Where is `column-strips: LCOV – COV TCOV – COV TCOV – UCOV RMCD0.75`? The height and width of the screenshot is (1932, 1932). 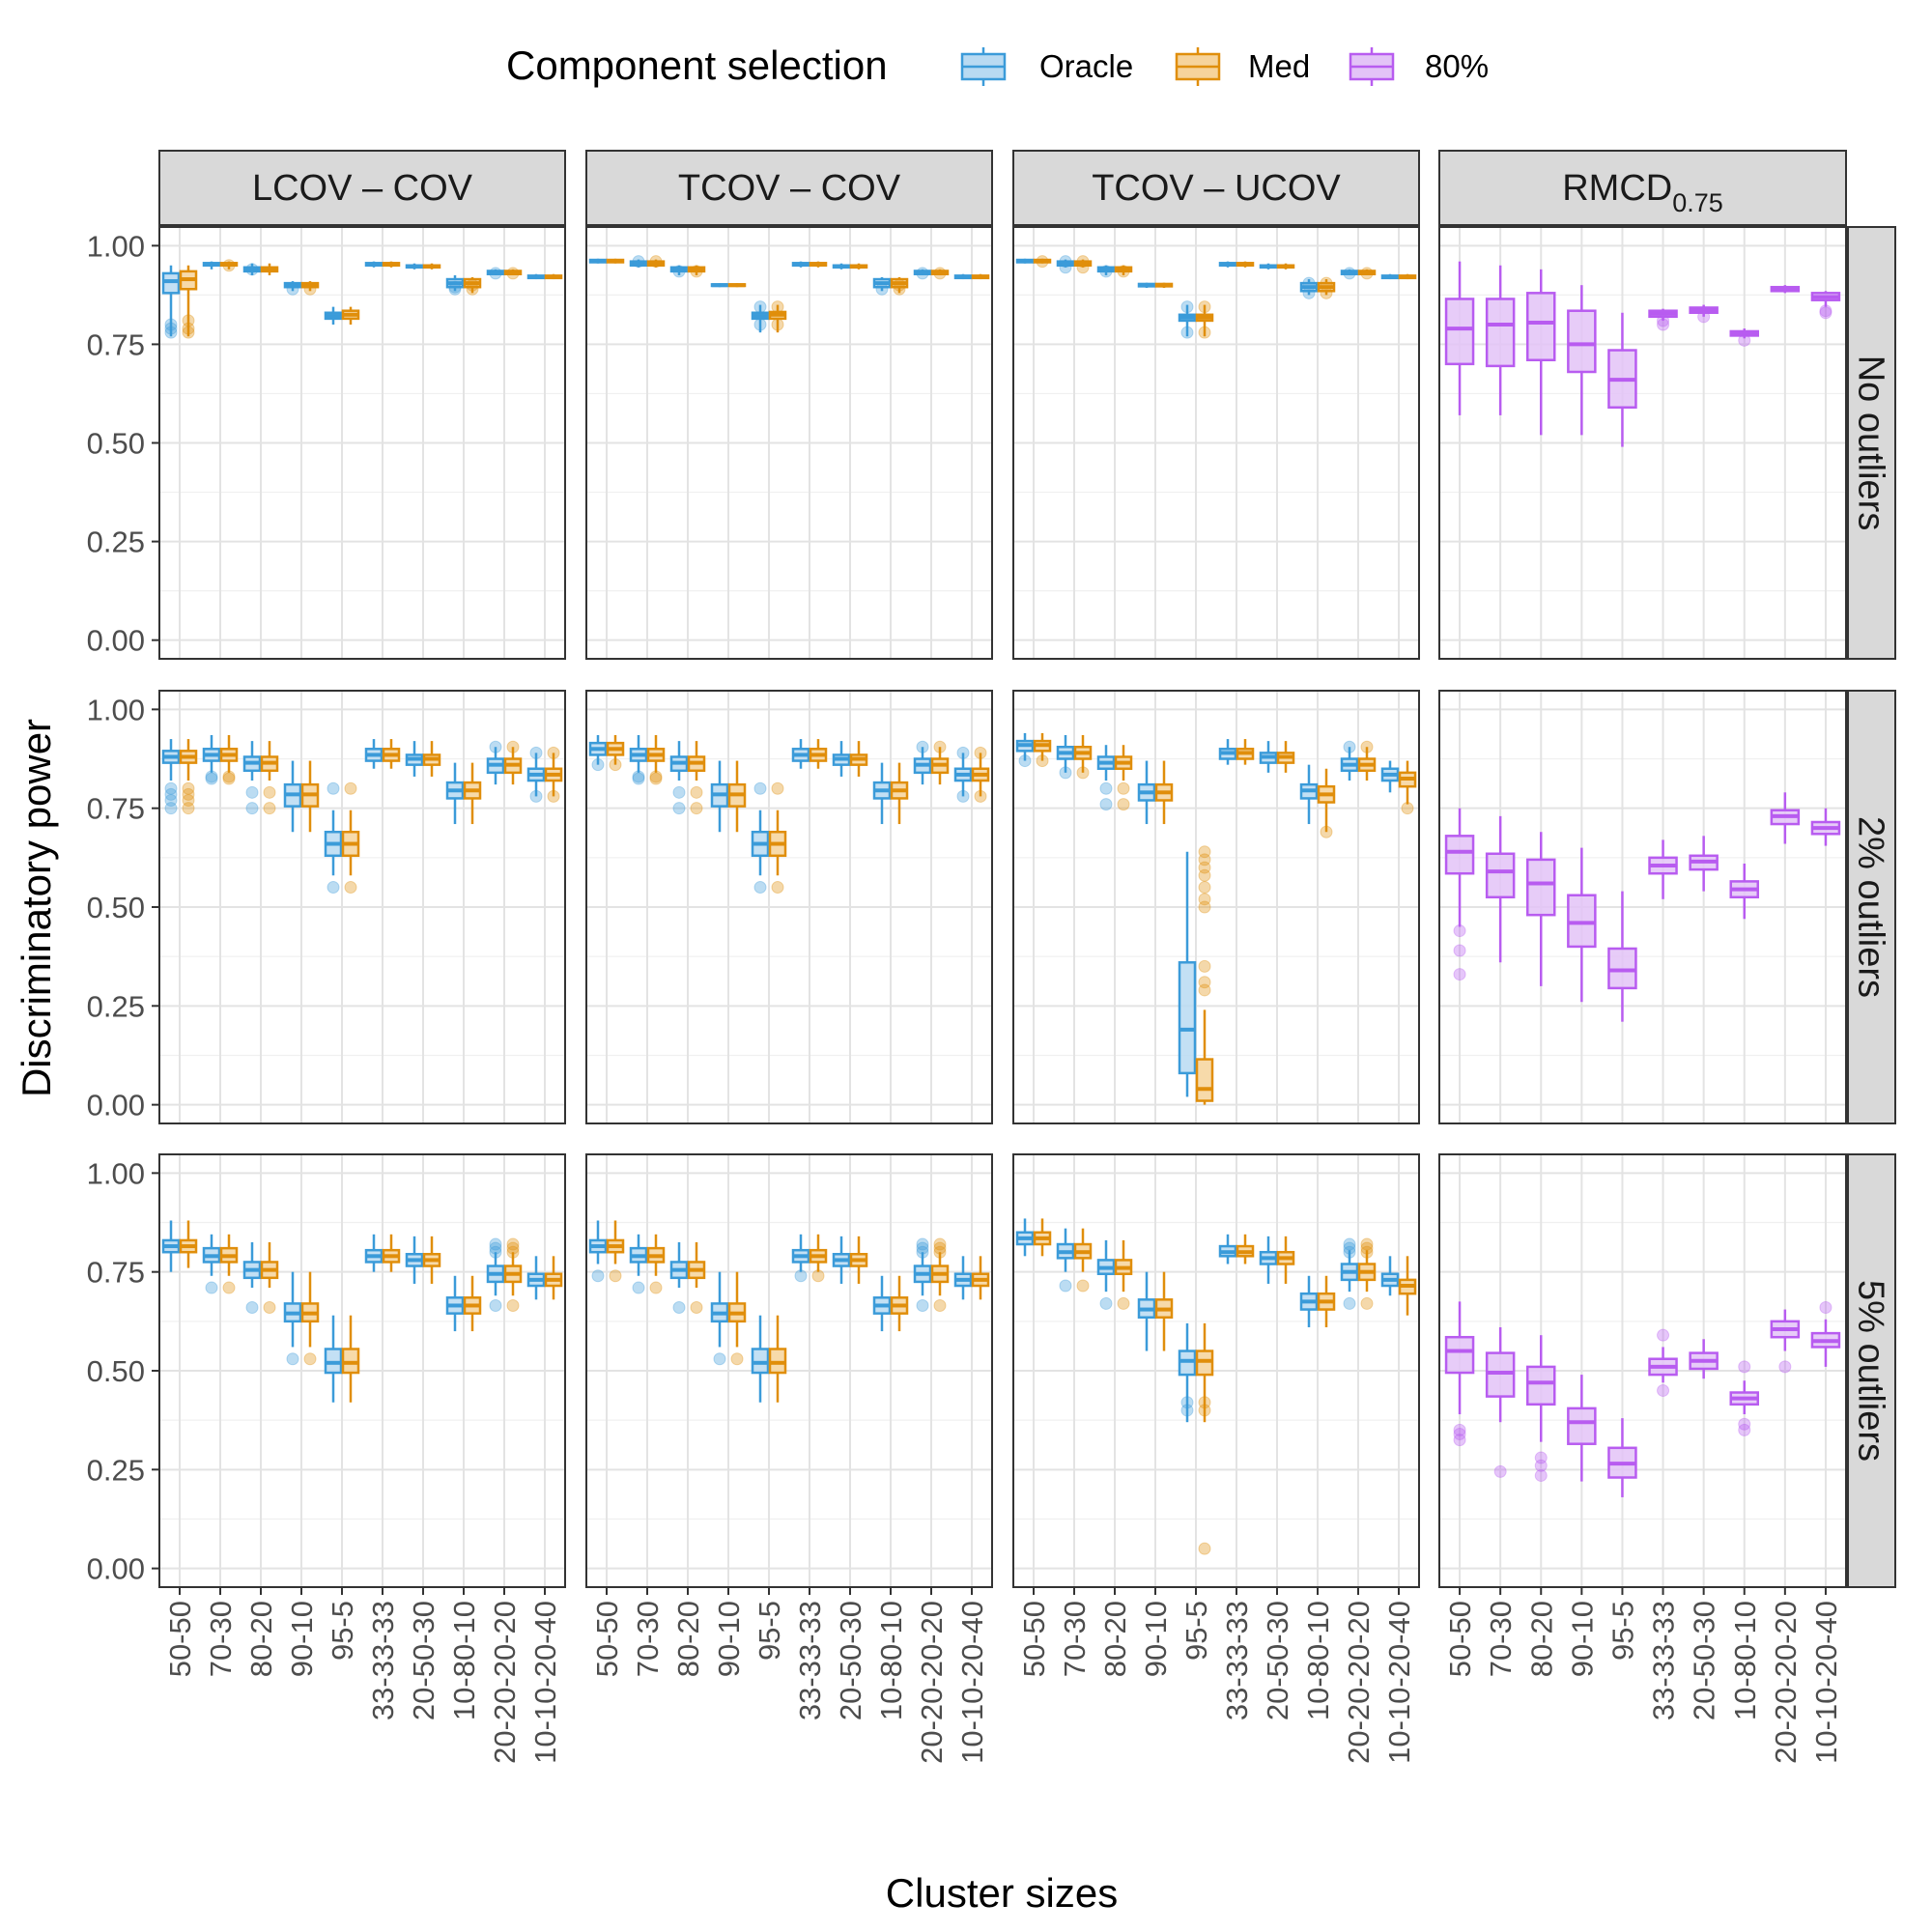
column-strips: LCOV – COV TCOV – COV TCOV – UCOV RMCD0.75 is located at coordinates (1002, 188).